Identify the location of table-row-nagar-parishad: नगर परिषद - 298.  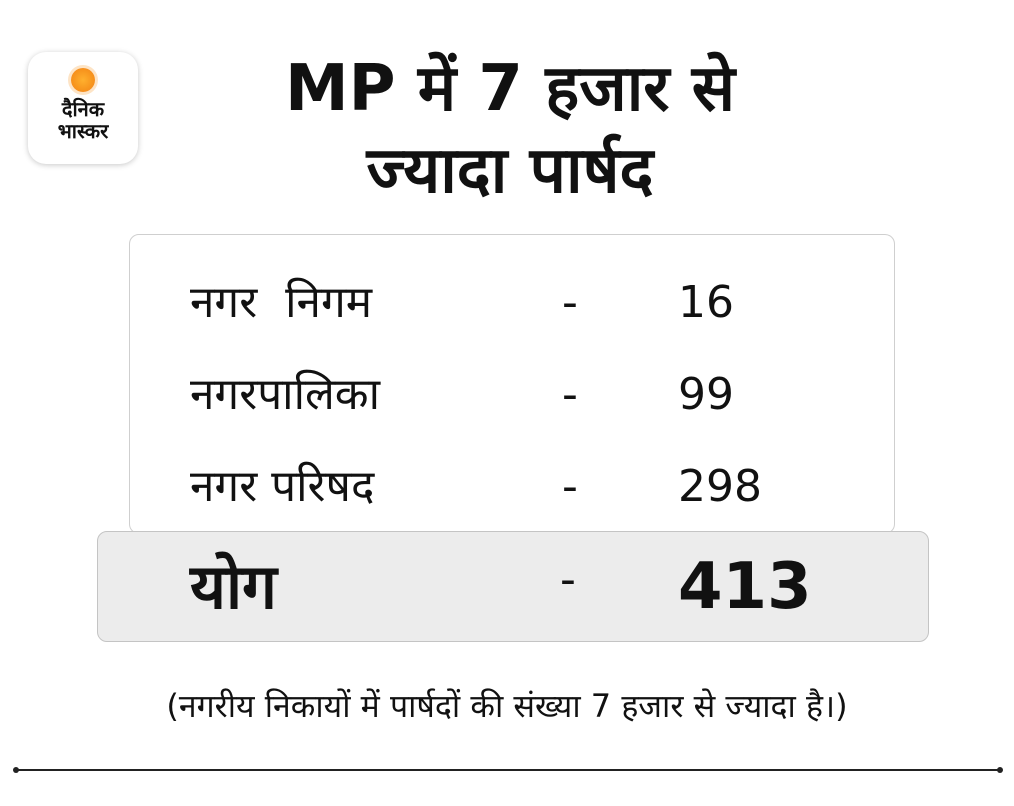
(512, 487).